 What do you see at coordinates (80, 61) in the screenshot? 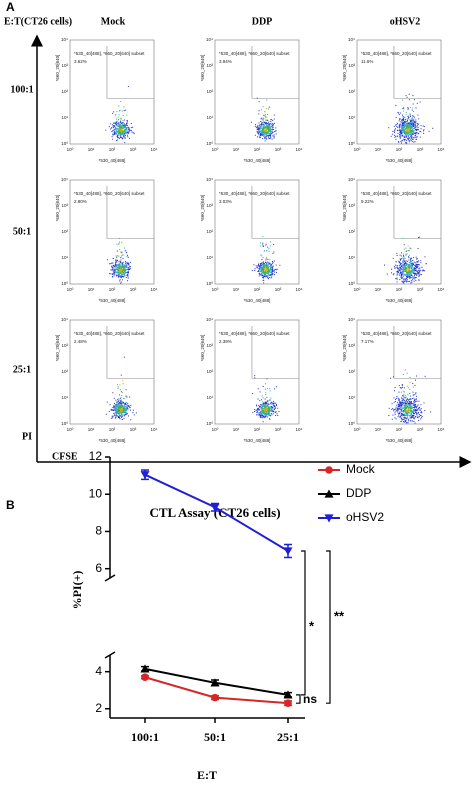
I see `gate-percent: 3.62%` at bounding box center [80, 61].